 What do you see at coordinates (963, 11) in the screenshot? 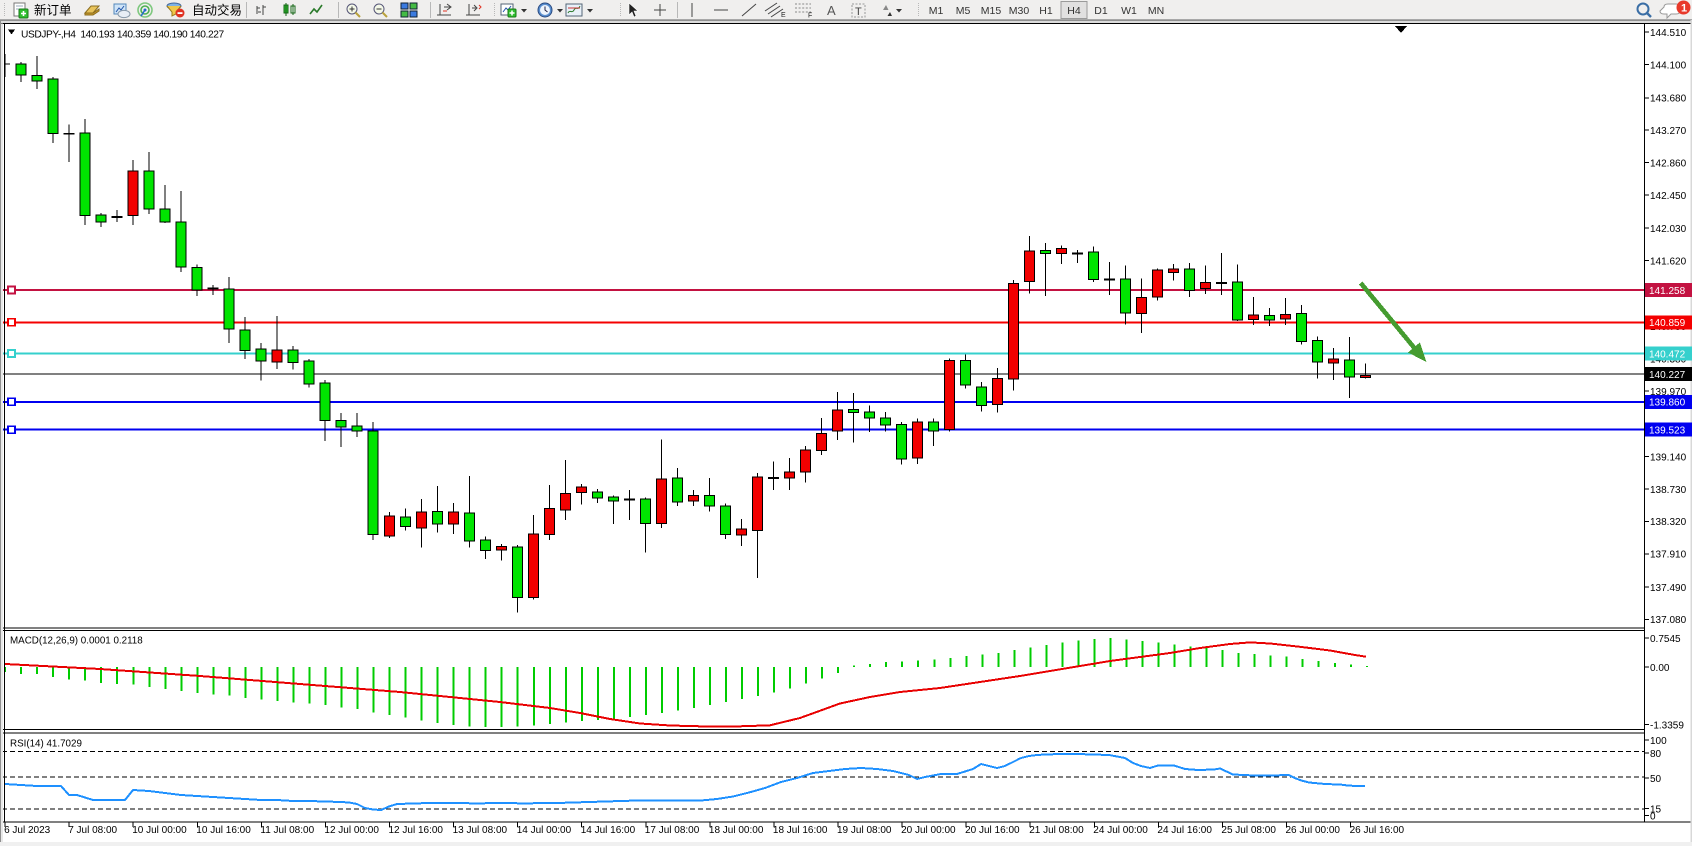
I see `svg-text: M5` at bounding box center [963, 11].